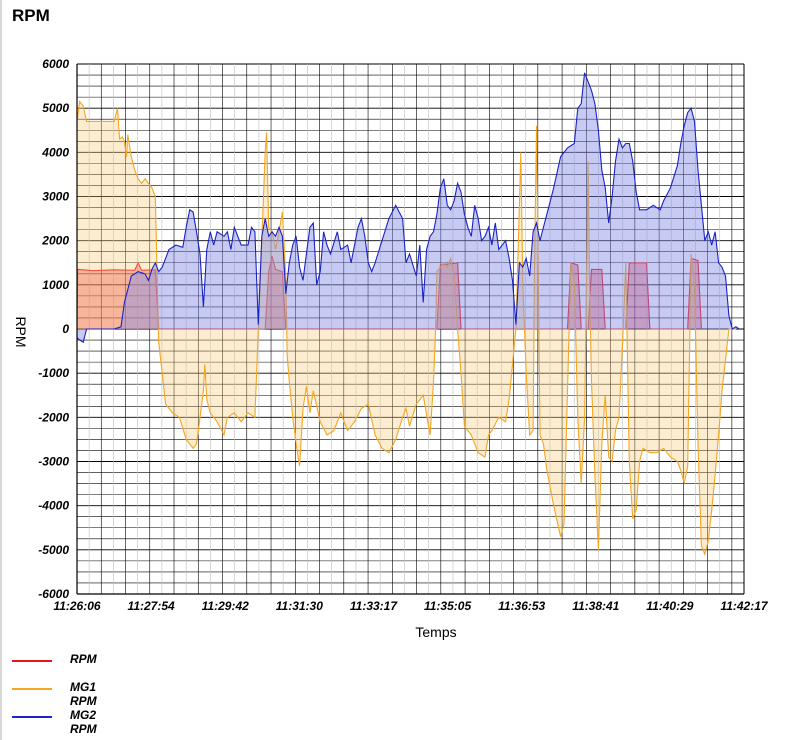  What do you see at coordinates (55, 285) in the screenshot?
I see `y-tick-label: 1000` at bounding box center [55, 285].